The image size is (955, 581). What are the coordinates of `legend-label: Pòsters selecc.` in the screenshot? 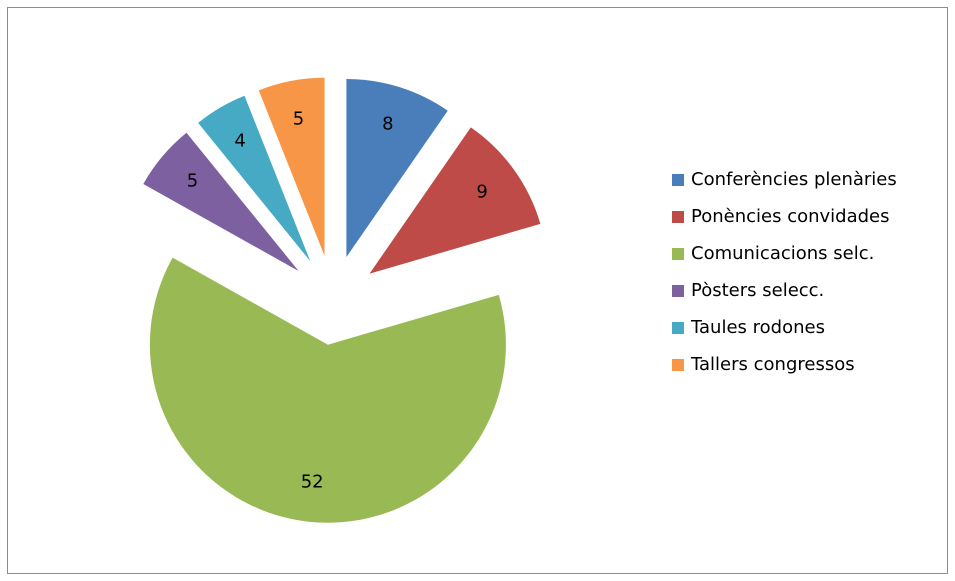 It's located at (757, 290).